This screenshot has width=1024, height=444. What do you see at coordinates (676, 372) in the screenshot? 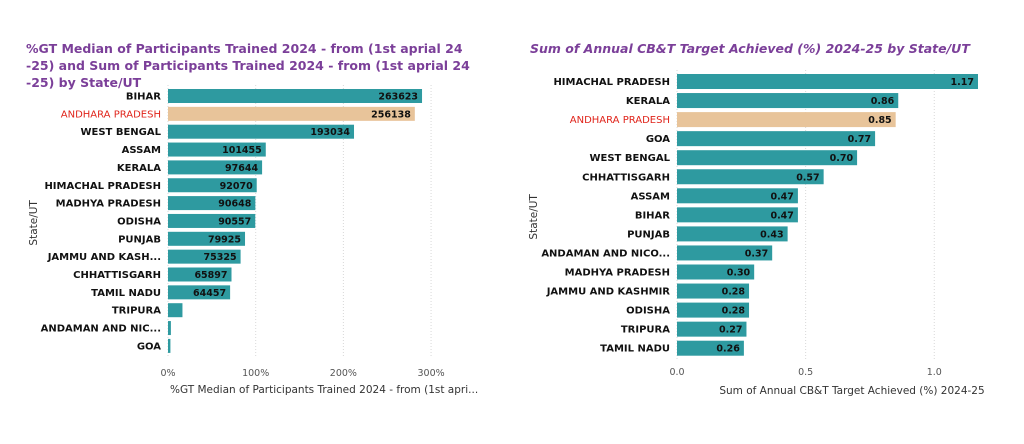
I see `right-x-tick-label: 0.0` at bounding box center [676, 372].